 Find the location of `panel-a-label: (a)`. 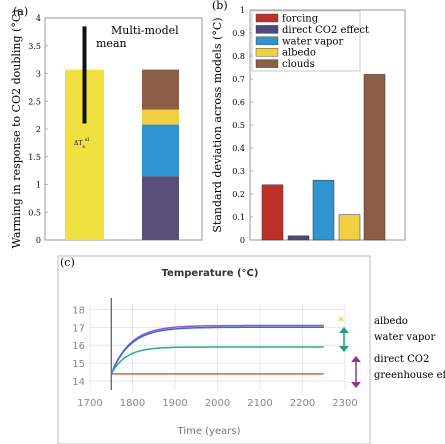

panel-a-label: (a) is located at coordinates (20, 11).